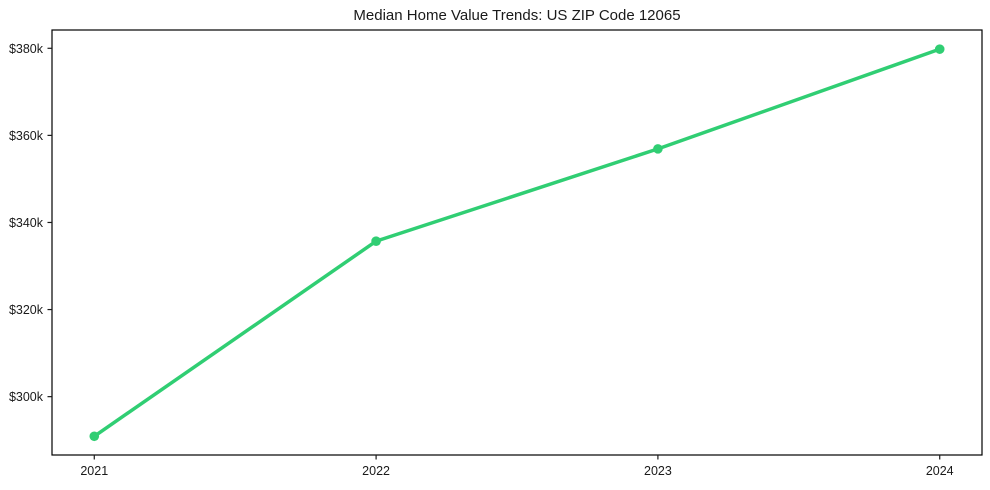  I want to click on y-tick-label: $320k, so click(26, 310).